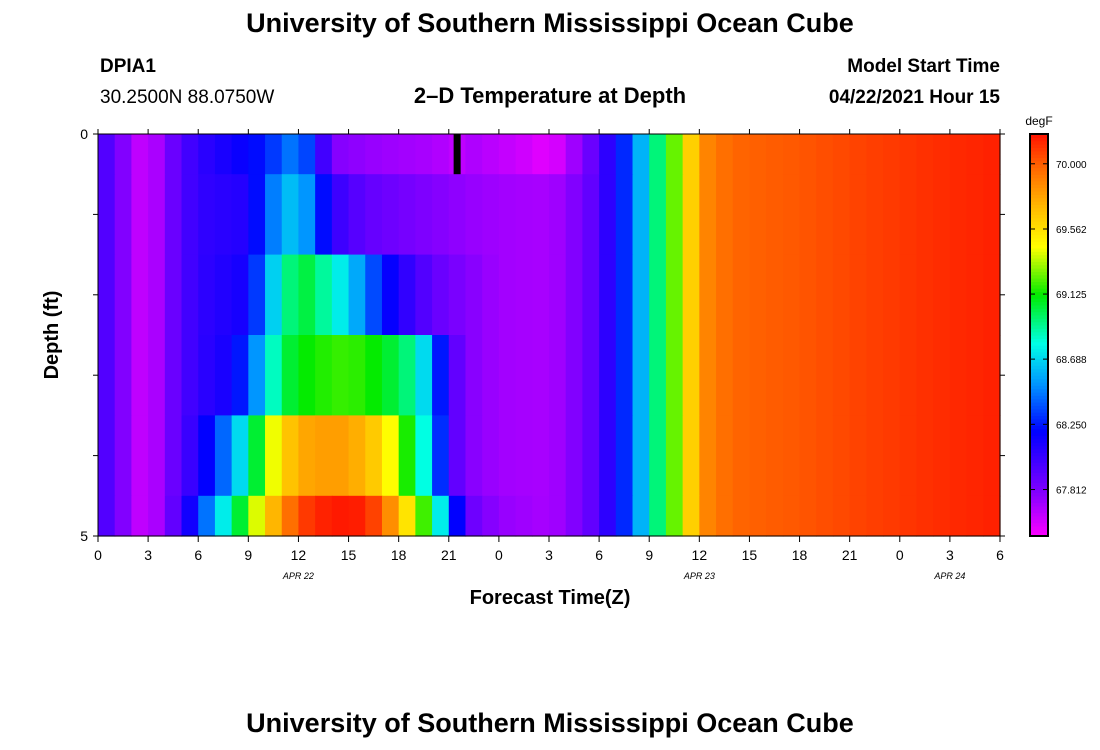  I want to click on x-tick-label: 15, so click(349, 555).